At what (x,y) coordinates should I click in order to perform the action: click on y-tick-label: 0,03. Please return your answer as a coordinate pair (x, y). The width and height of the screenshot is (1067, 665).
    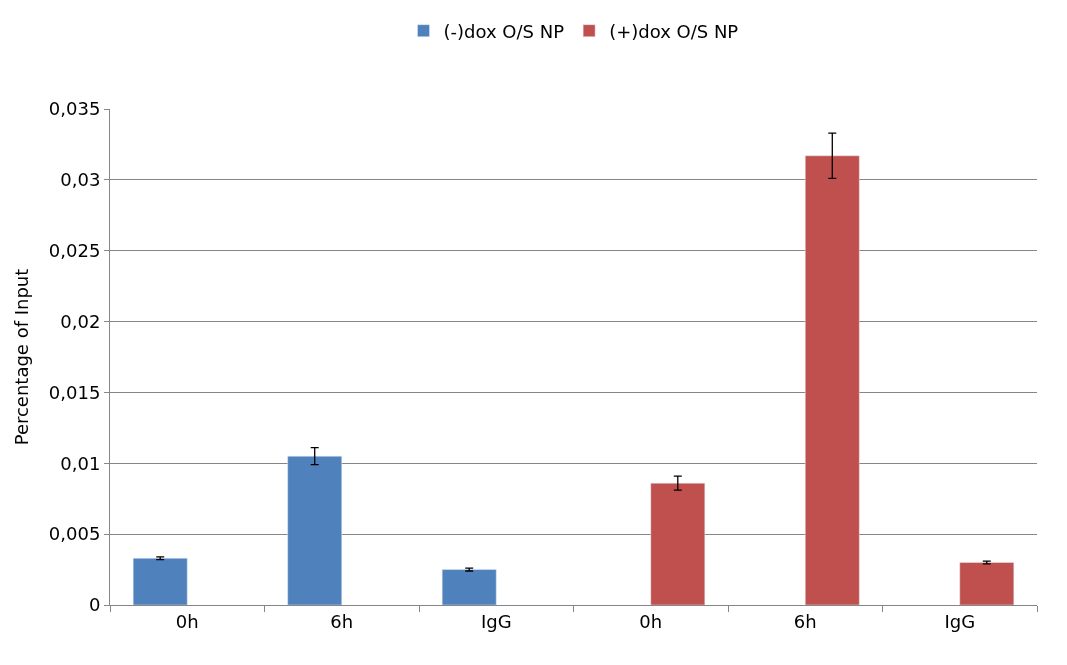
    Looking at the image, I should click on (80, 180).